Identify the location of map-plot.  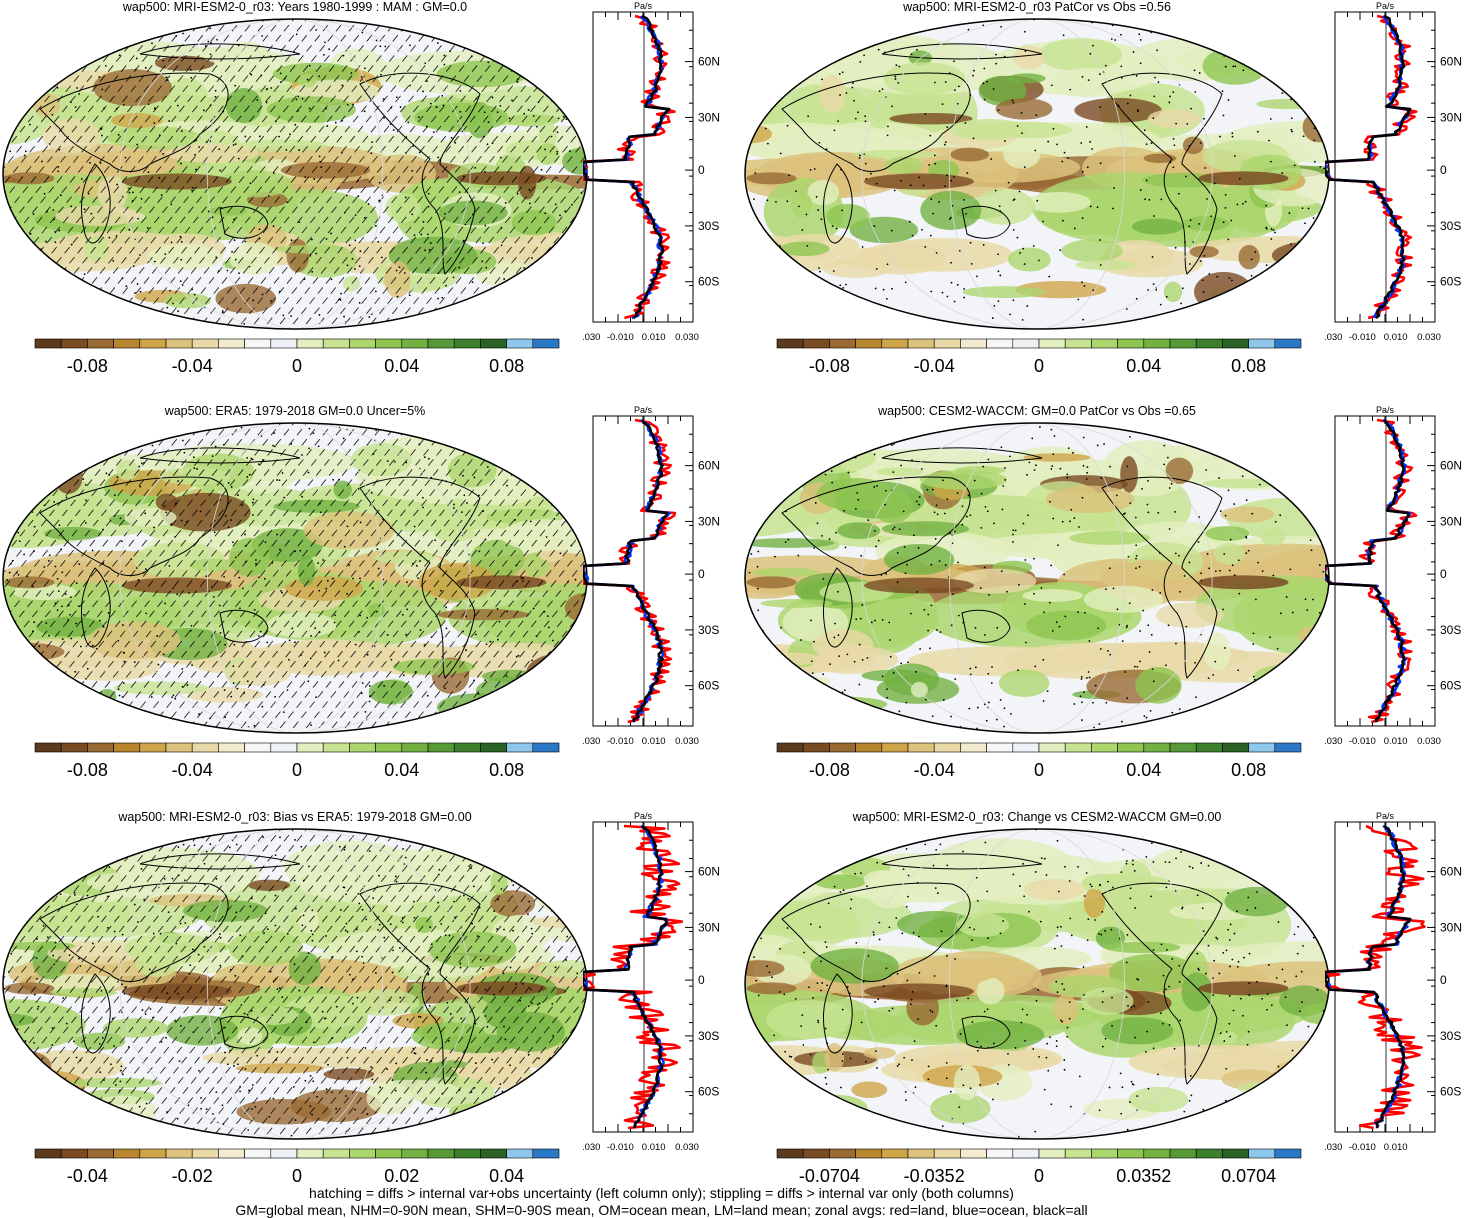
(1037, 578).